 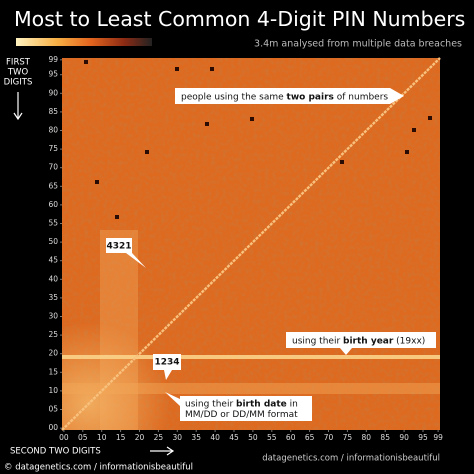 What do you see at coordinates (310, 437) in the screenshot?
I see `x-tick-label: 65` at bounding box center [310, 437].